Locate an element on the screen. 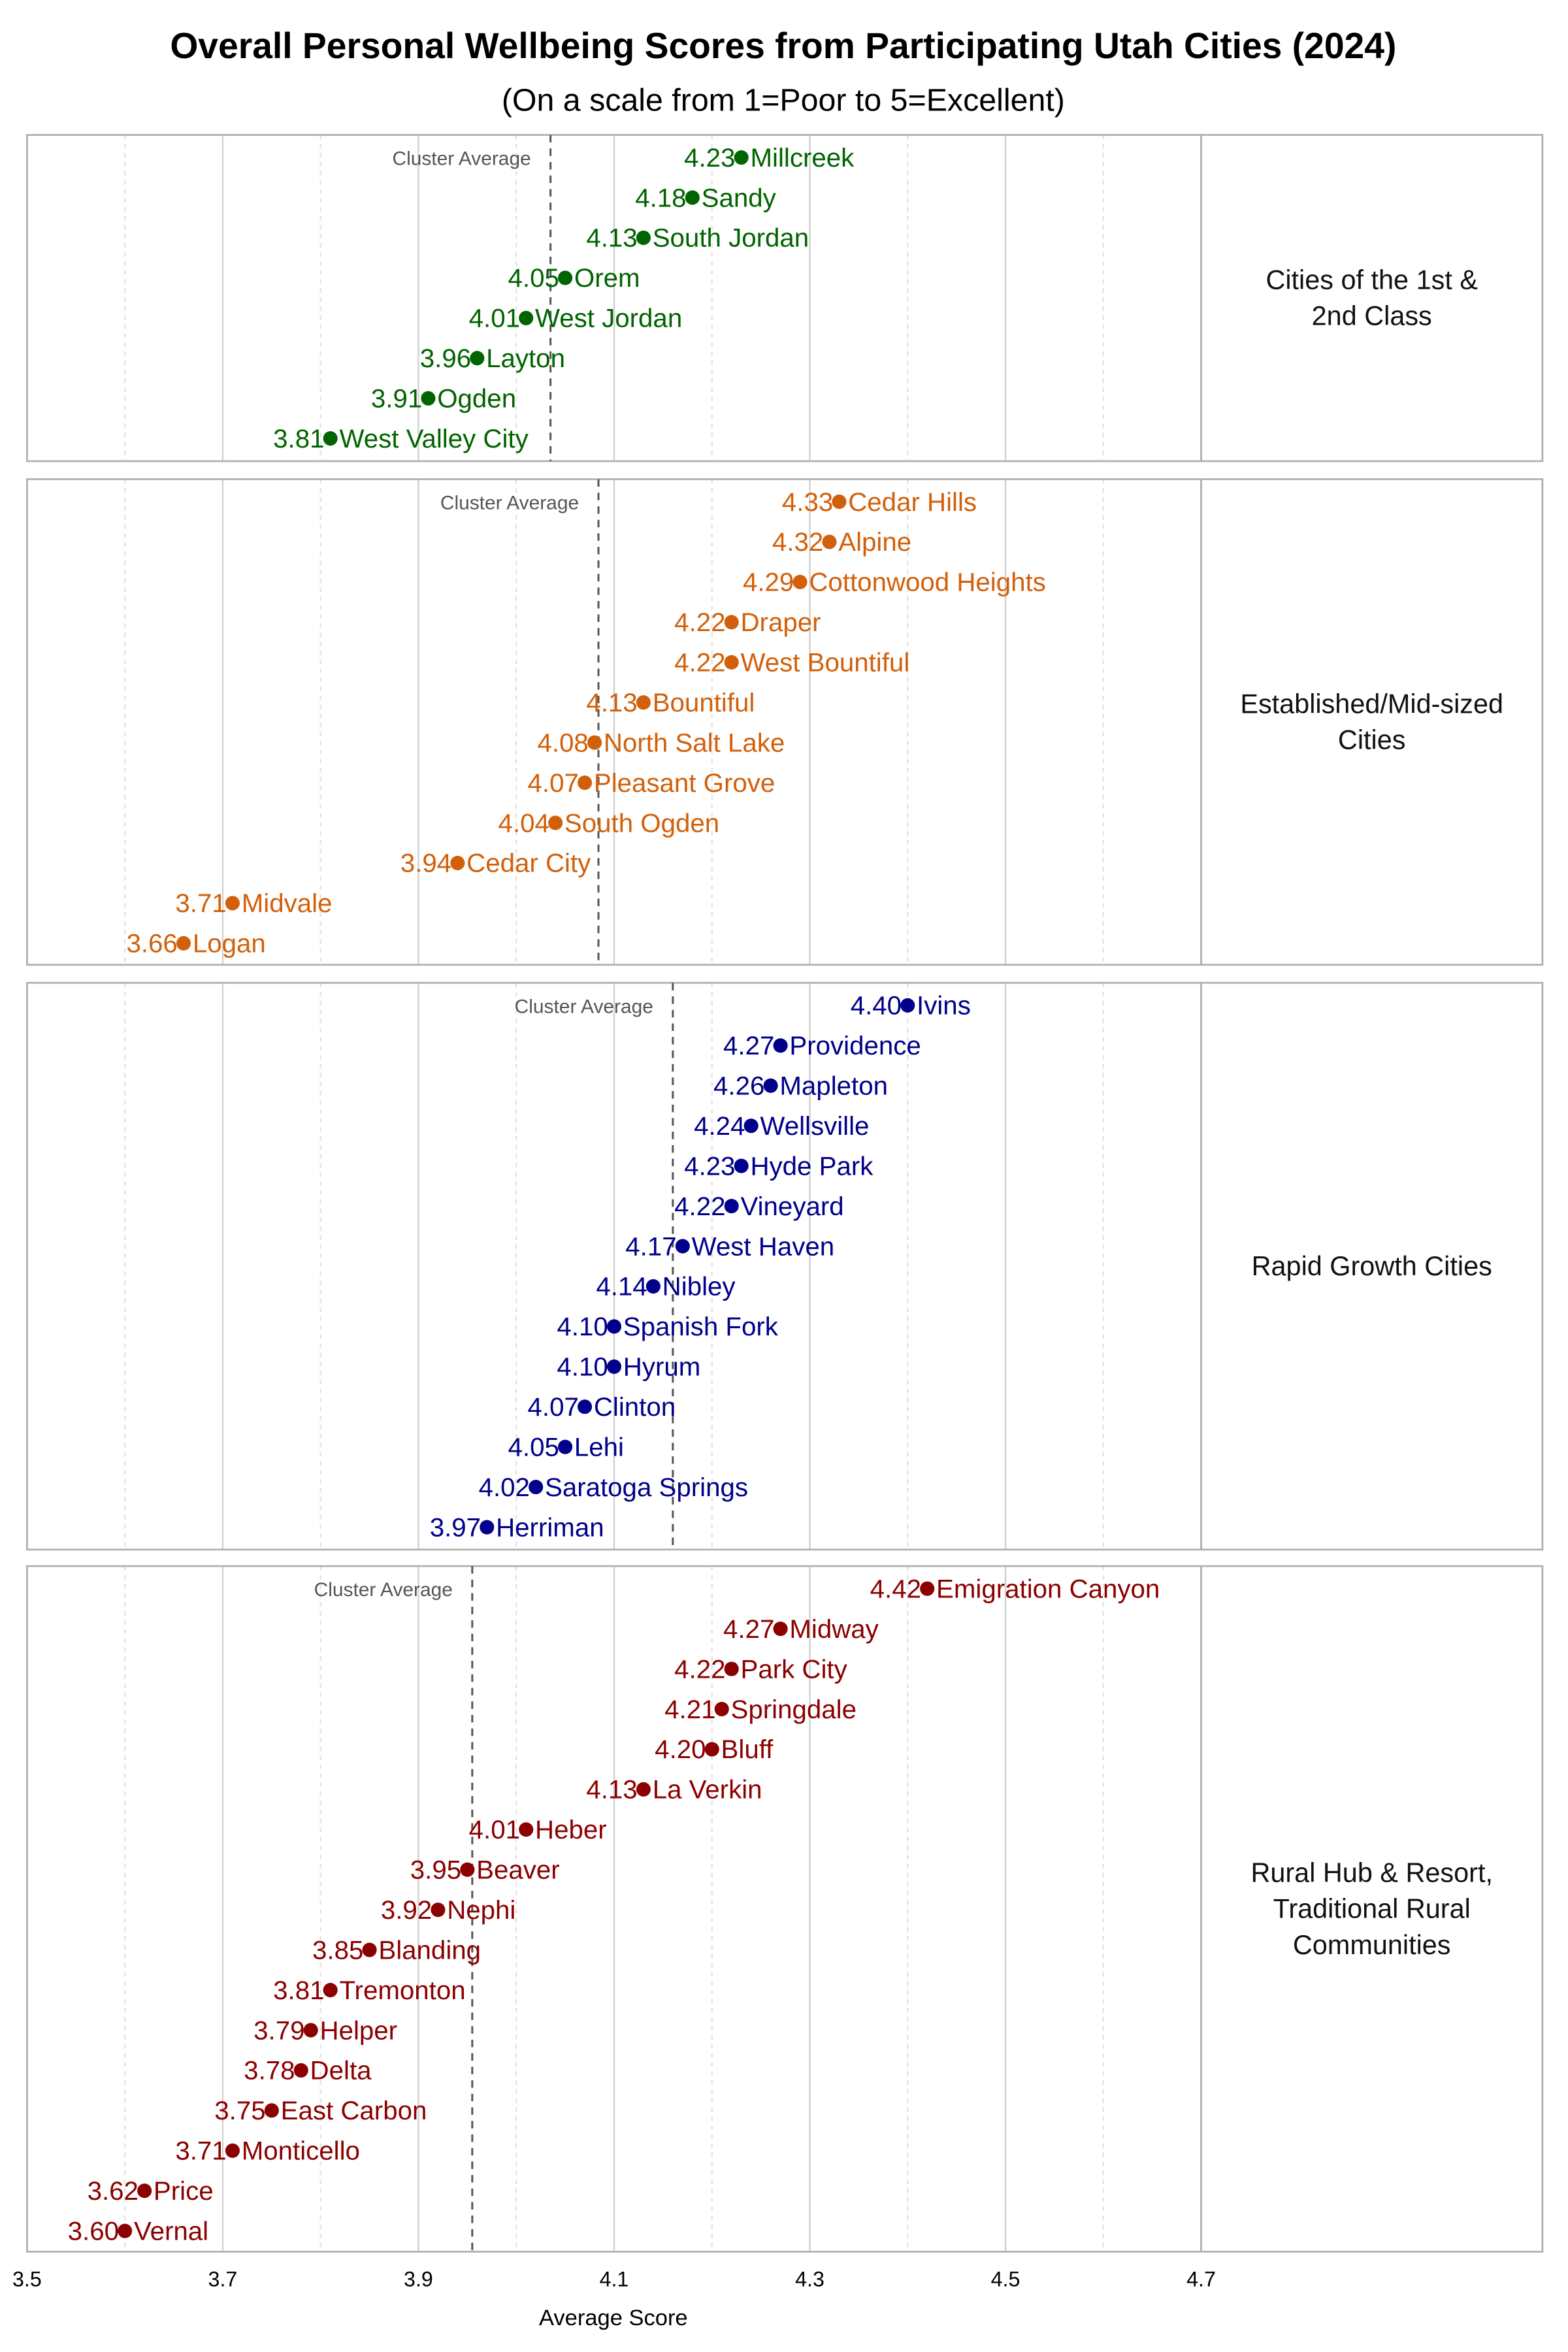 The image size is (1568, 2352). city-label: Price is located at coordinates (184, 2191).